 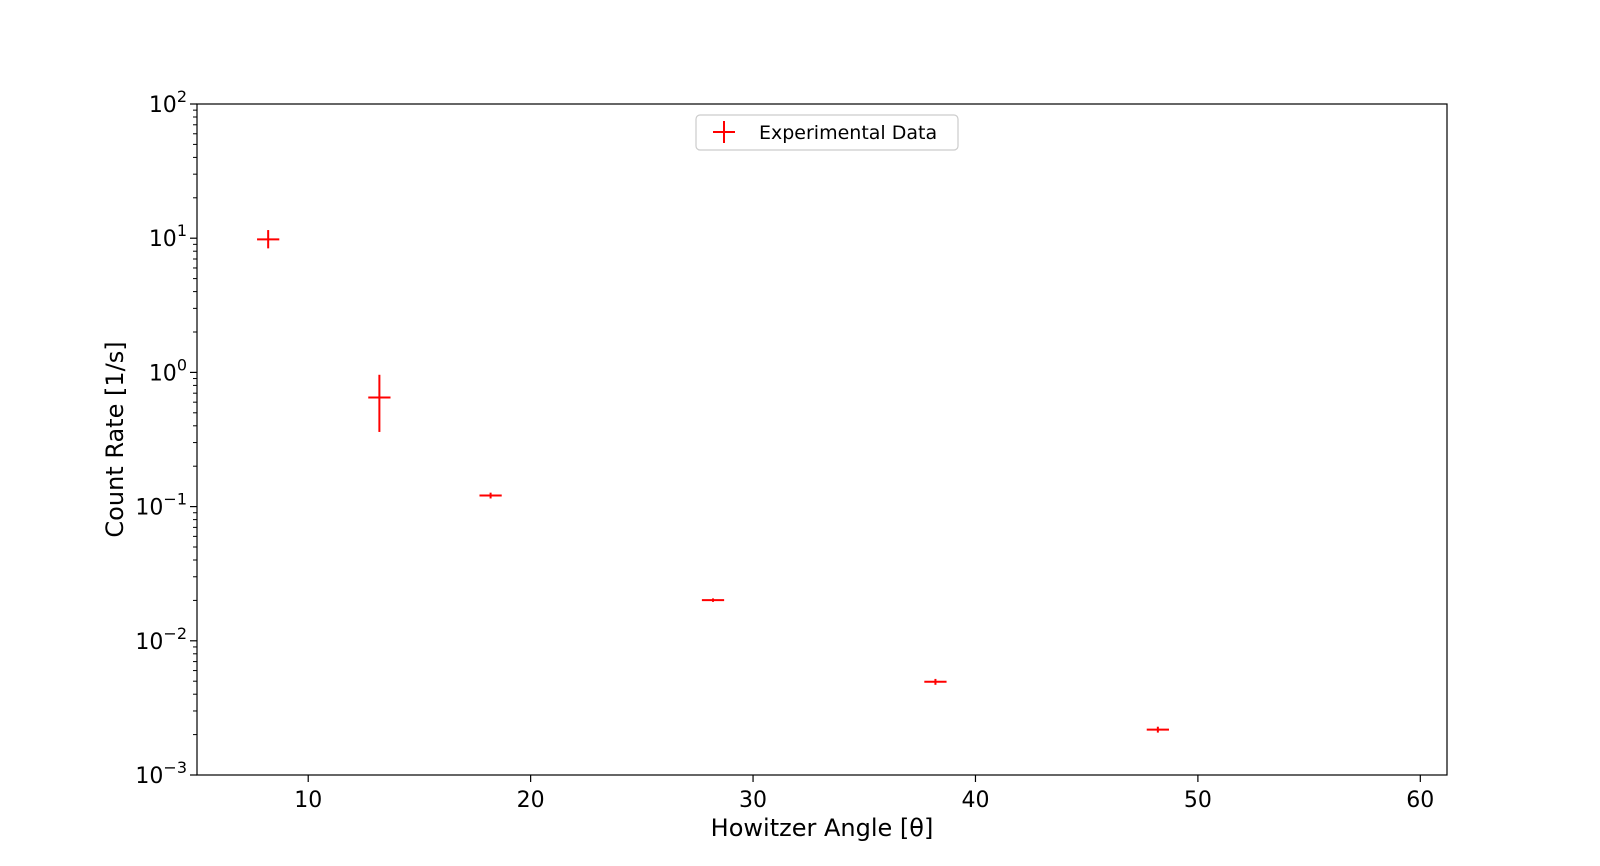 What do you see at coordinates (864, 794) in the screenshot?
I see `x-axis-ticks: 10 20 30 40 50 60` at bounding box center [864, 794].